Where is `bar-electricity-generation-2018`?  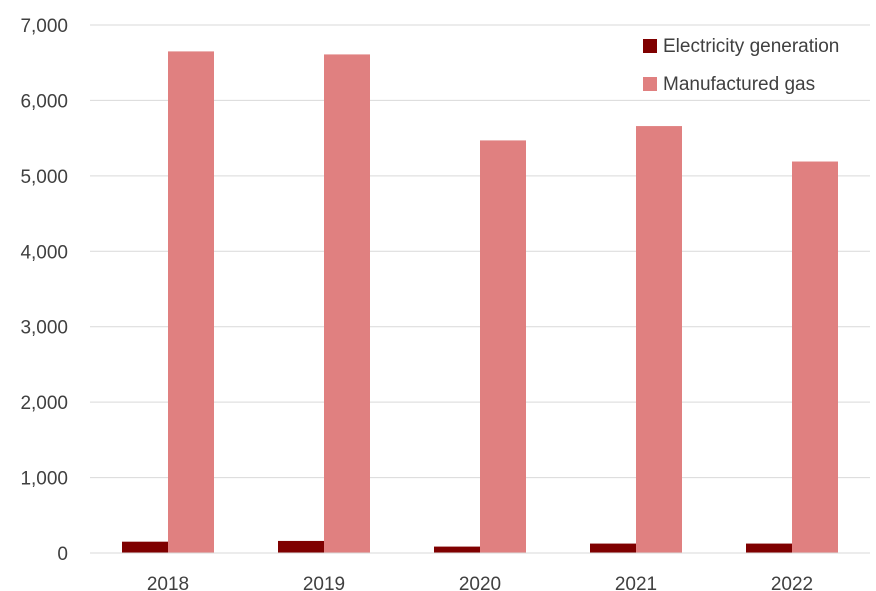
bar-electricity-generation-2018 is located at coordinates (145, 547).